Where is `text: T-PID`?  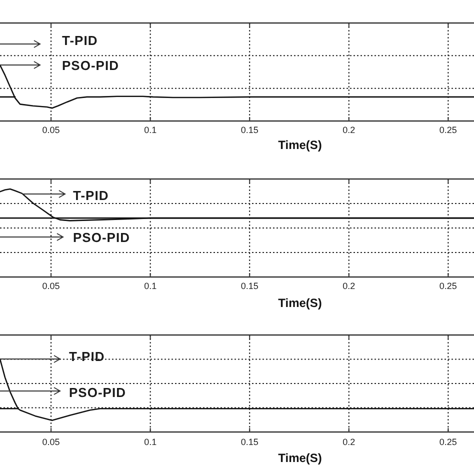 text: T-PID is located at coordinates (80, 40).